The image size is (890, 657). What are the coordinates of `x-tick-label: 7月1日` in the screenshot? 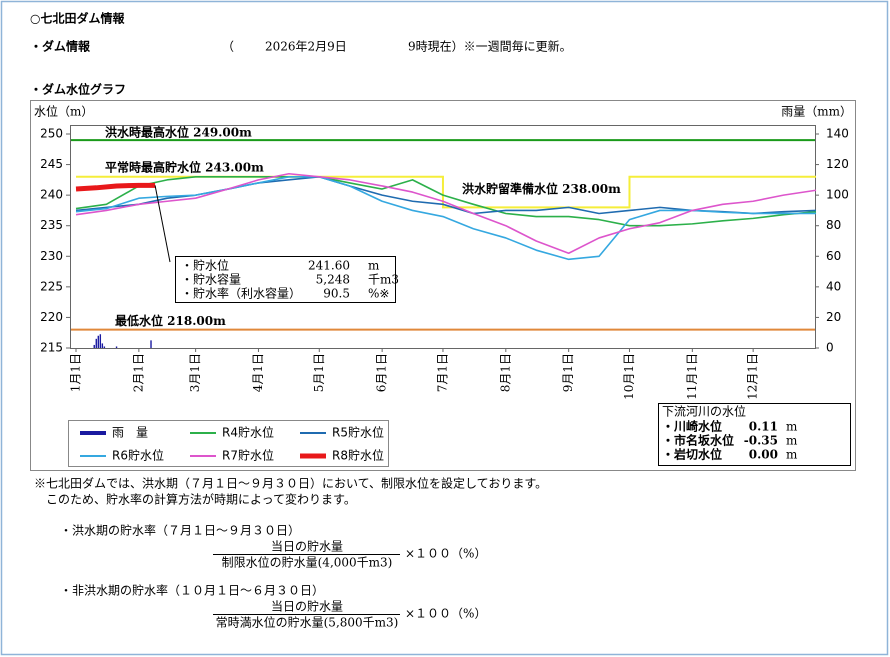 It's located at (442, 372).